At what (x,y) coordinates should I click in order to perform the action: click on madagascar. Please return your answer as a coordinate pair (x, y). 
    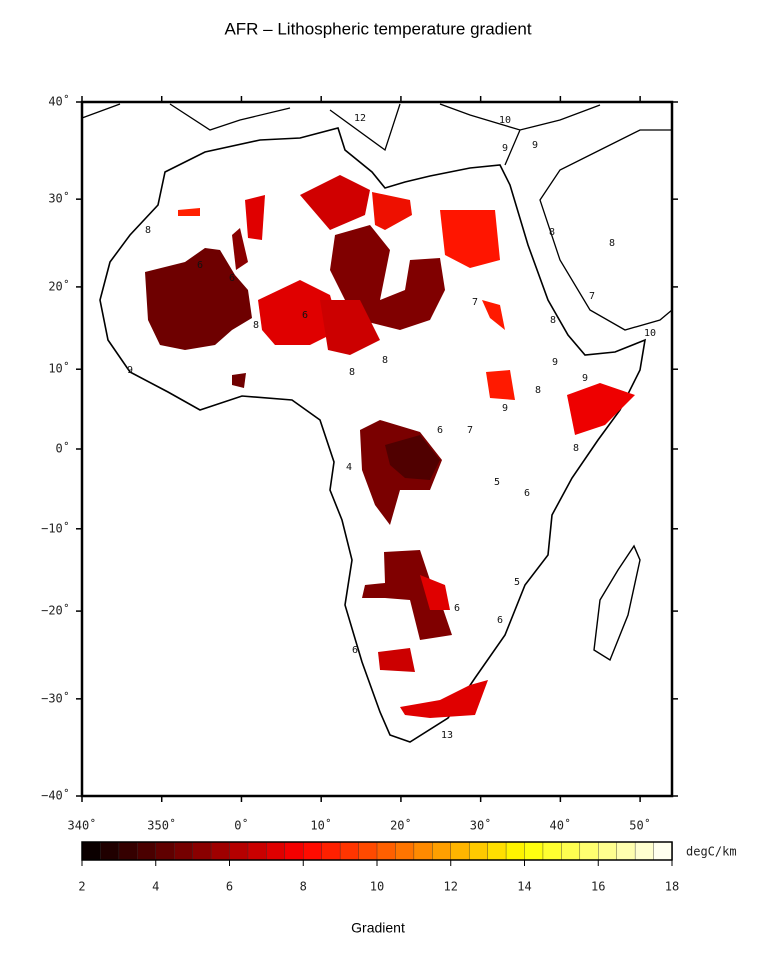
    Looking at the image, I should click on (617, 603).